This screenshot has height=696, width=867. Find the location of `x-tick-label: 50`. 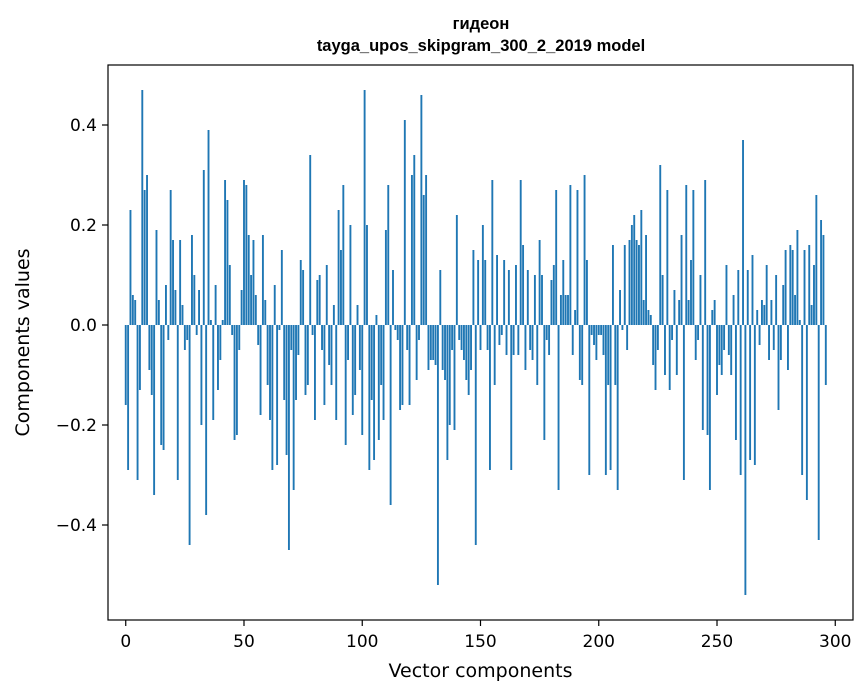

x-tick-label: 50 is located at coordinates (244, 642).